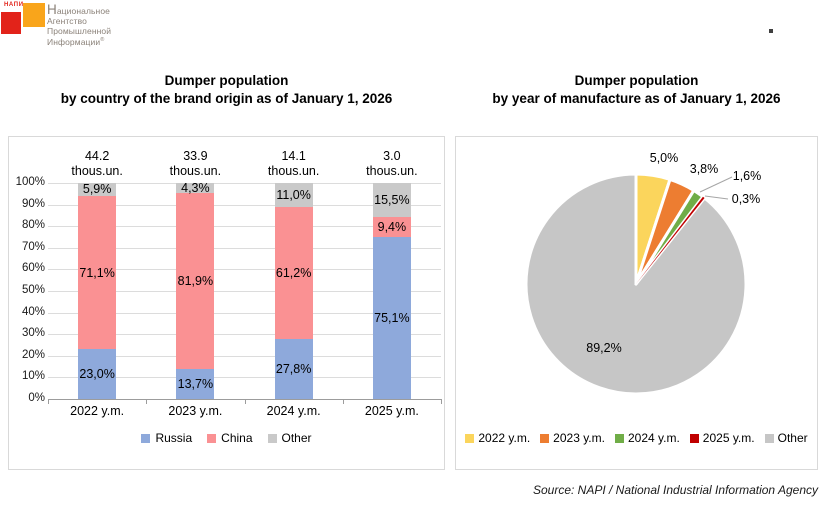 The image size is (821, 509). I want to click on bar: 13,7% 81,9% 4,3%, so click(195, 289).